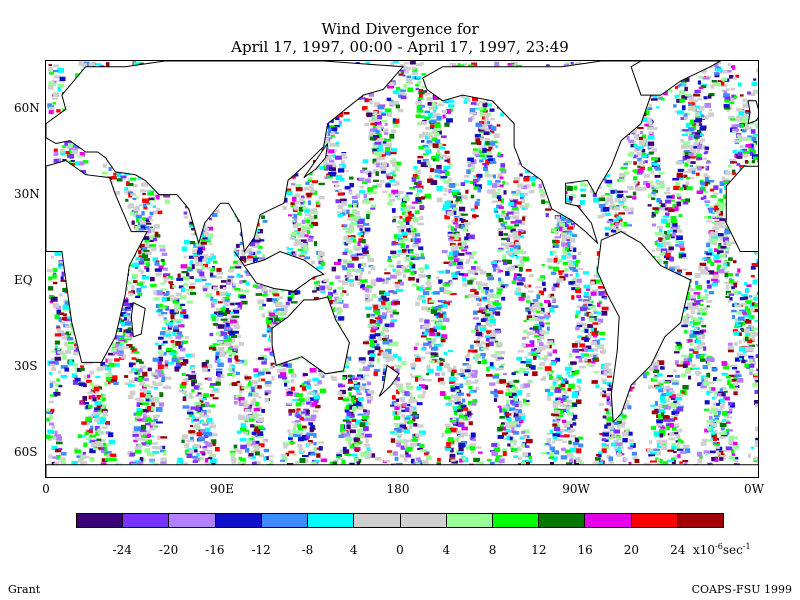  I want to click on colorbar-tick-label: -12, so click(261, 550).